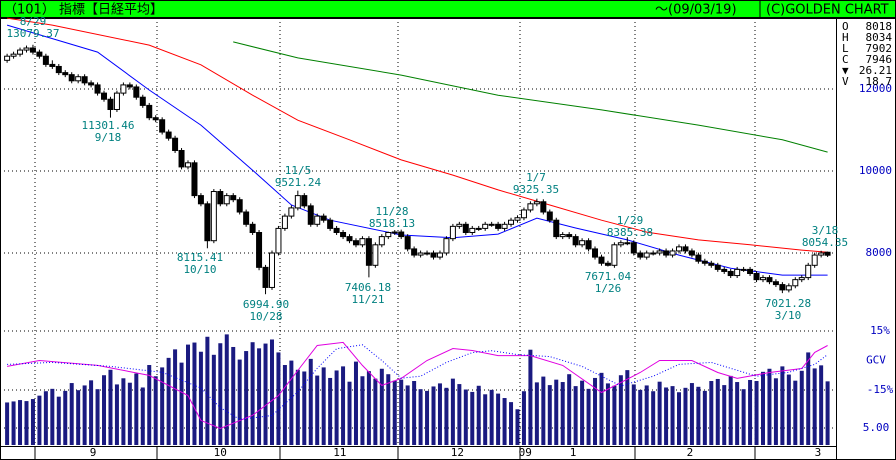 This screenshot has height=460, width=896. Describe the element at coordinates (875, 170) in the screenshot. I see `y-tick-label: 10000` at that location.